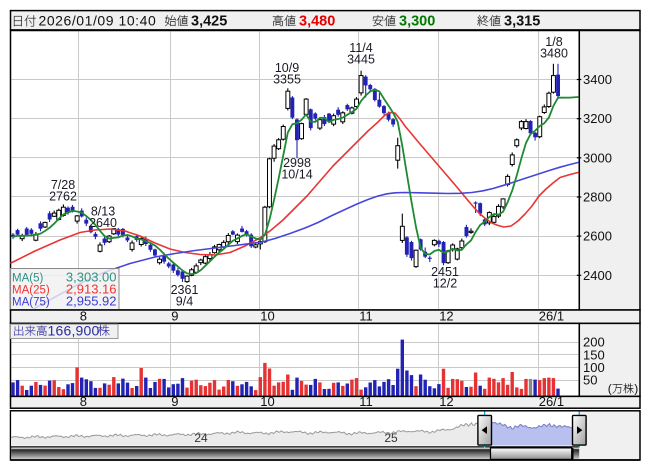  Describe the element at coordinates (31, 291) in the screenshot. I see `svg-text: MA(25)` at that location.